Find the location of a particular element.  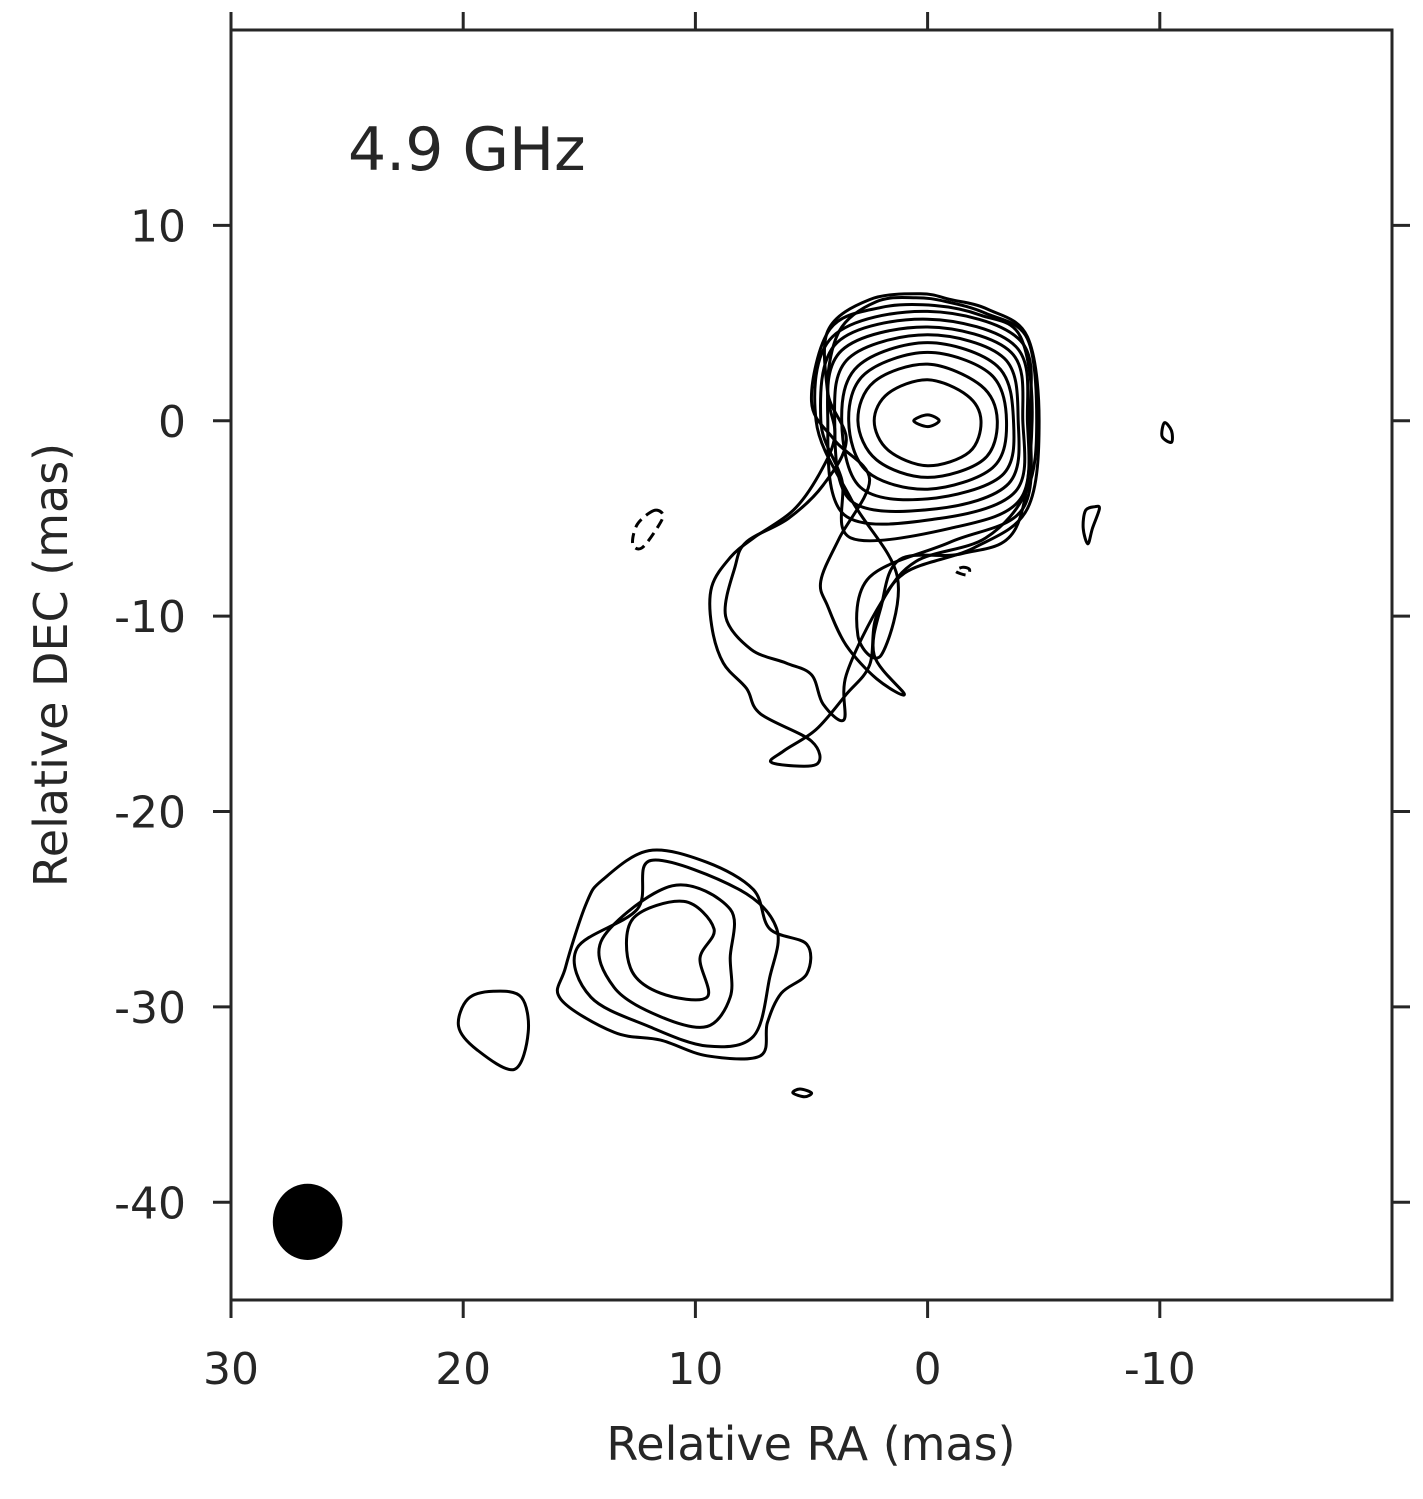

y-tick-label: -20 is located at coordinates (150, 813).